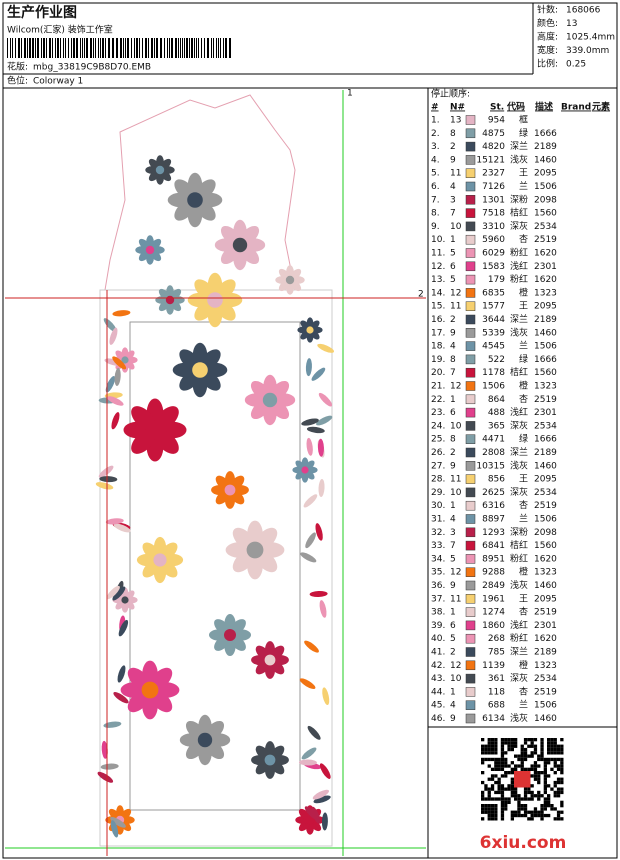 This screenshot has width=620, height=860. I want to click on code: 1506, so click(545, 347).